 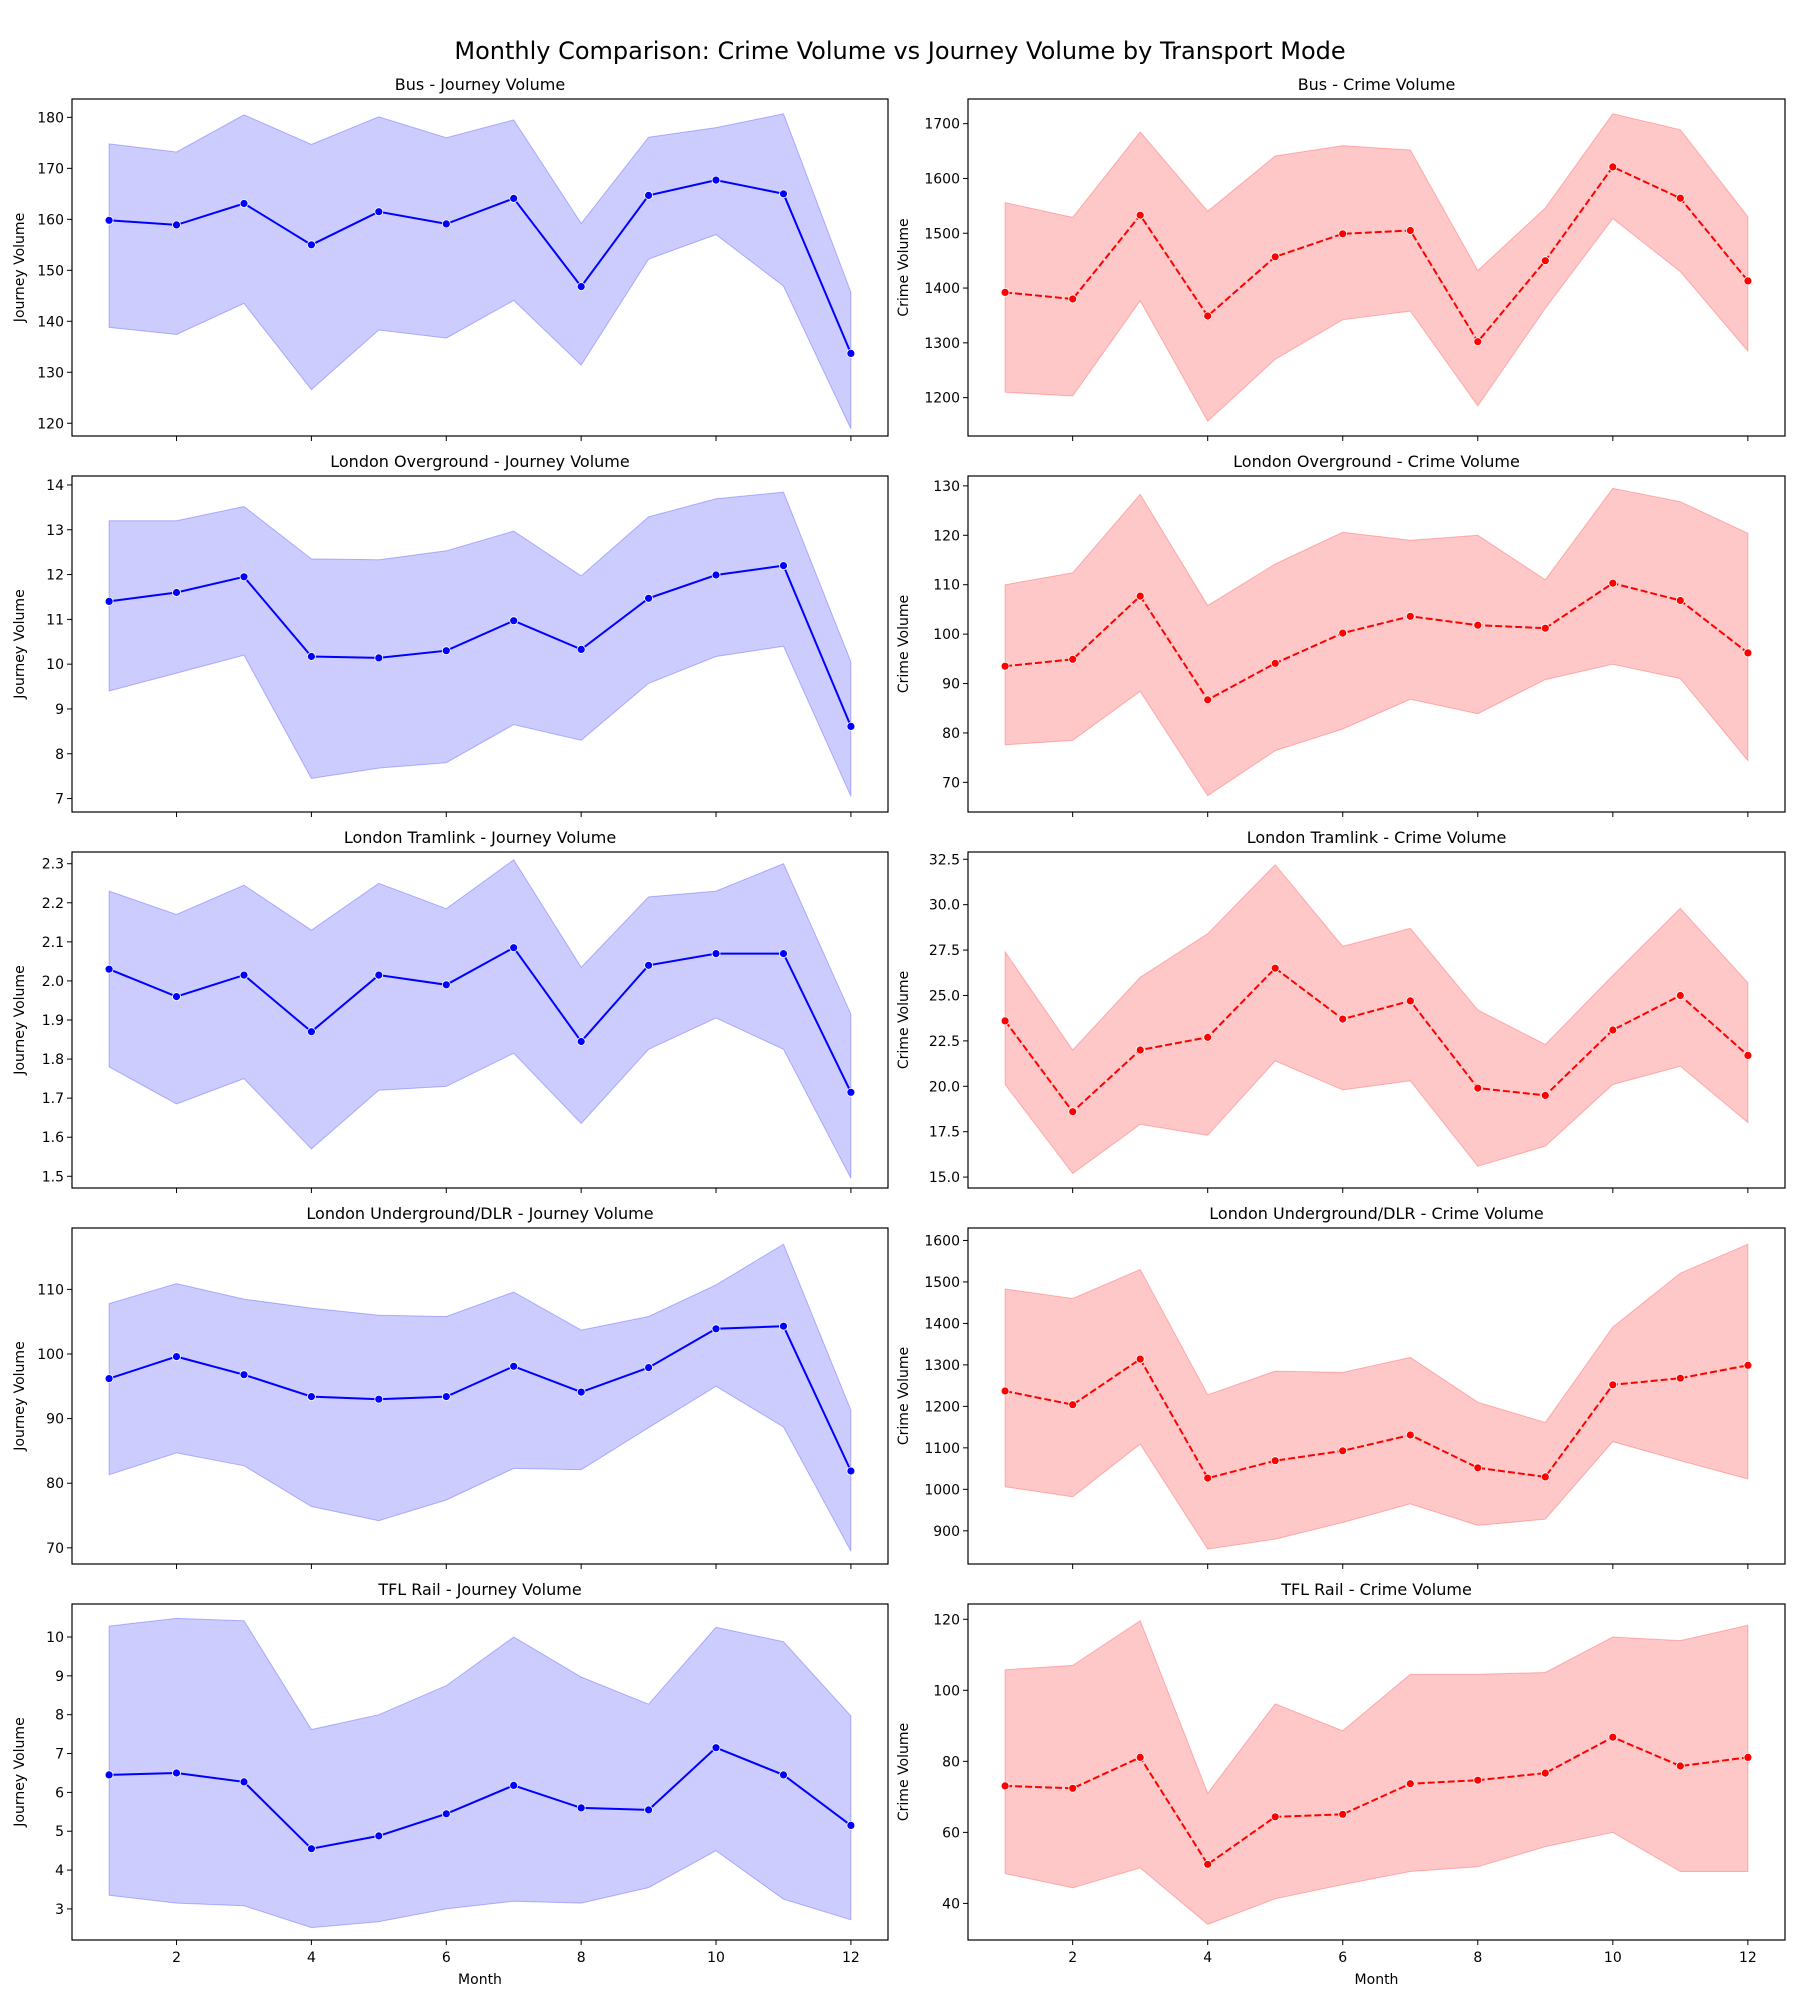 What do you see at coordinates (942, 179) in the screenshot?
I see `y-tick-label: 1600` at bounding box center [942, 179].